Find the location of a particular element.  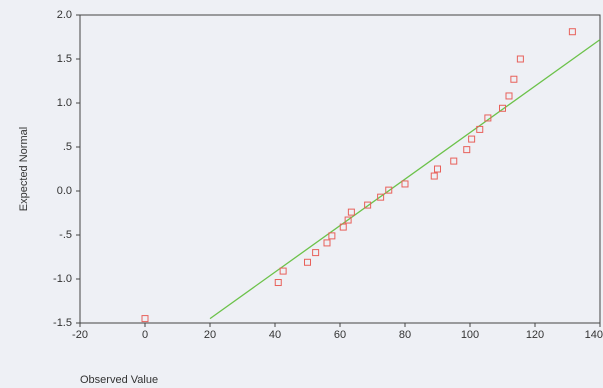

x-tick-label: 60 is located at coordinates (340, 335).